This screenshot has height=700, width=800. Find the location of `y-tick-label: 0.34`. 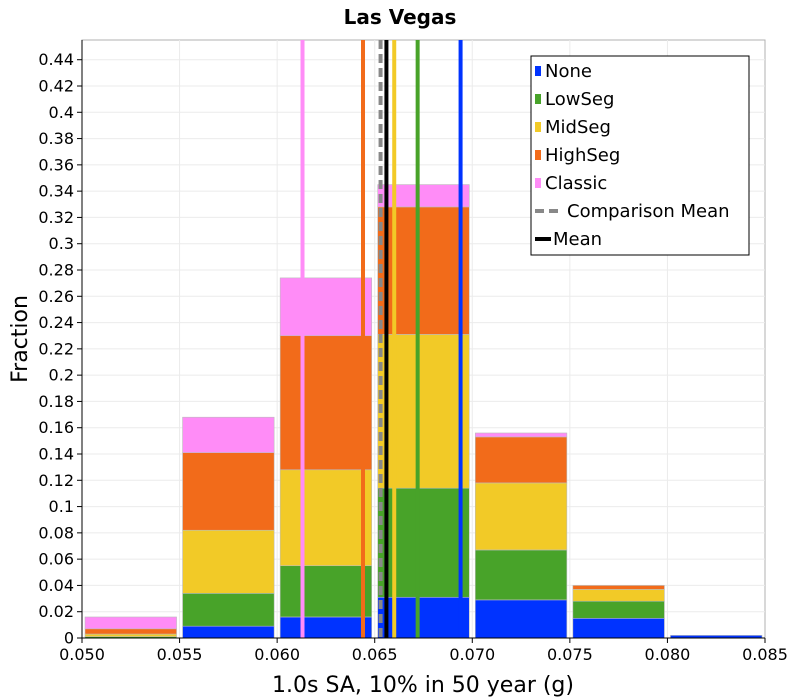

y-tick-label: 0.34 is located at coordinates (56, 191).